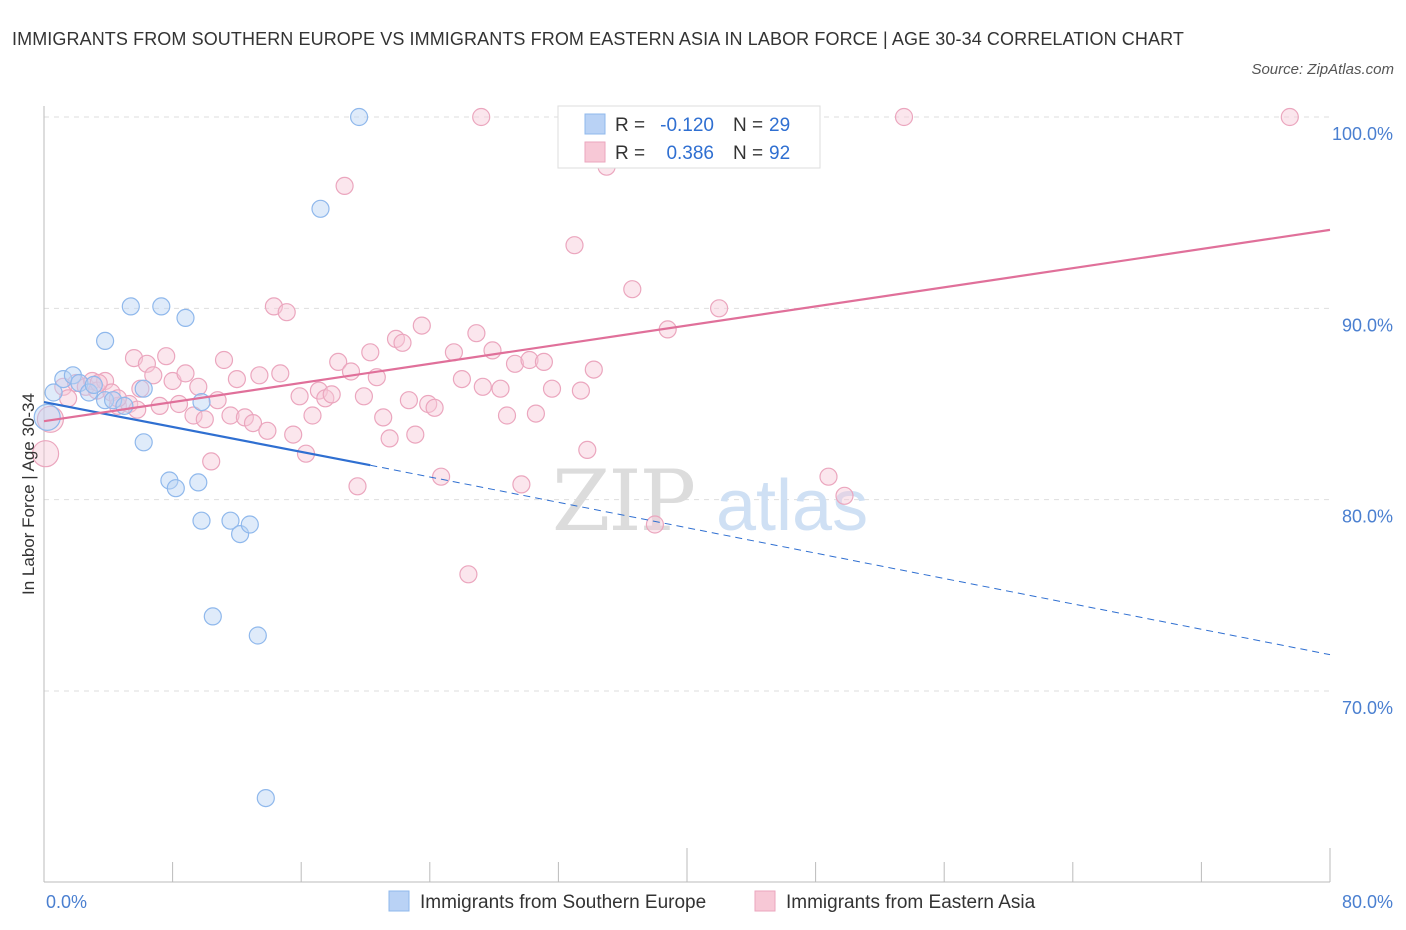 The width and height of the screenshot is (1406, 930). What do you see at coordinates (687, 125) in the screenshot?
I see `legend-r-value-1: -0.120` at bounding box center [687, 125].